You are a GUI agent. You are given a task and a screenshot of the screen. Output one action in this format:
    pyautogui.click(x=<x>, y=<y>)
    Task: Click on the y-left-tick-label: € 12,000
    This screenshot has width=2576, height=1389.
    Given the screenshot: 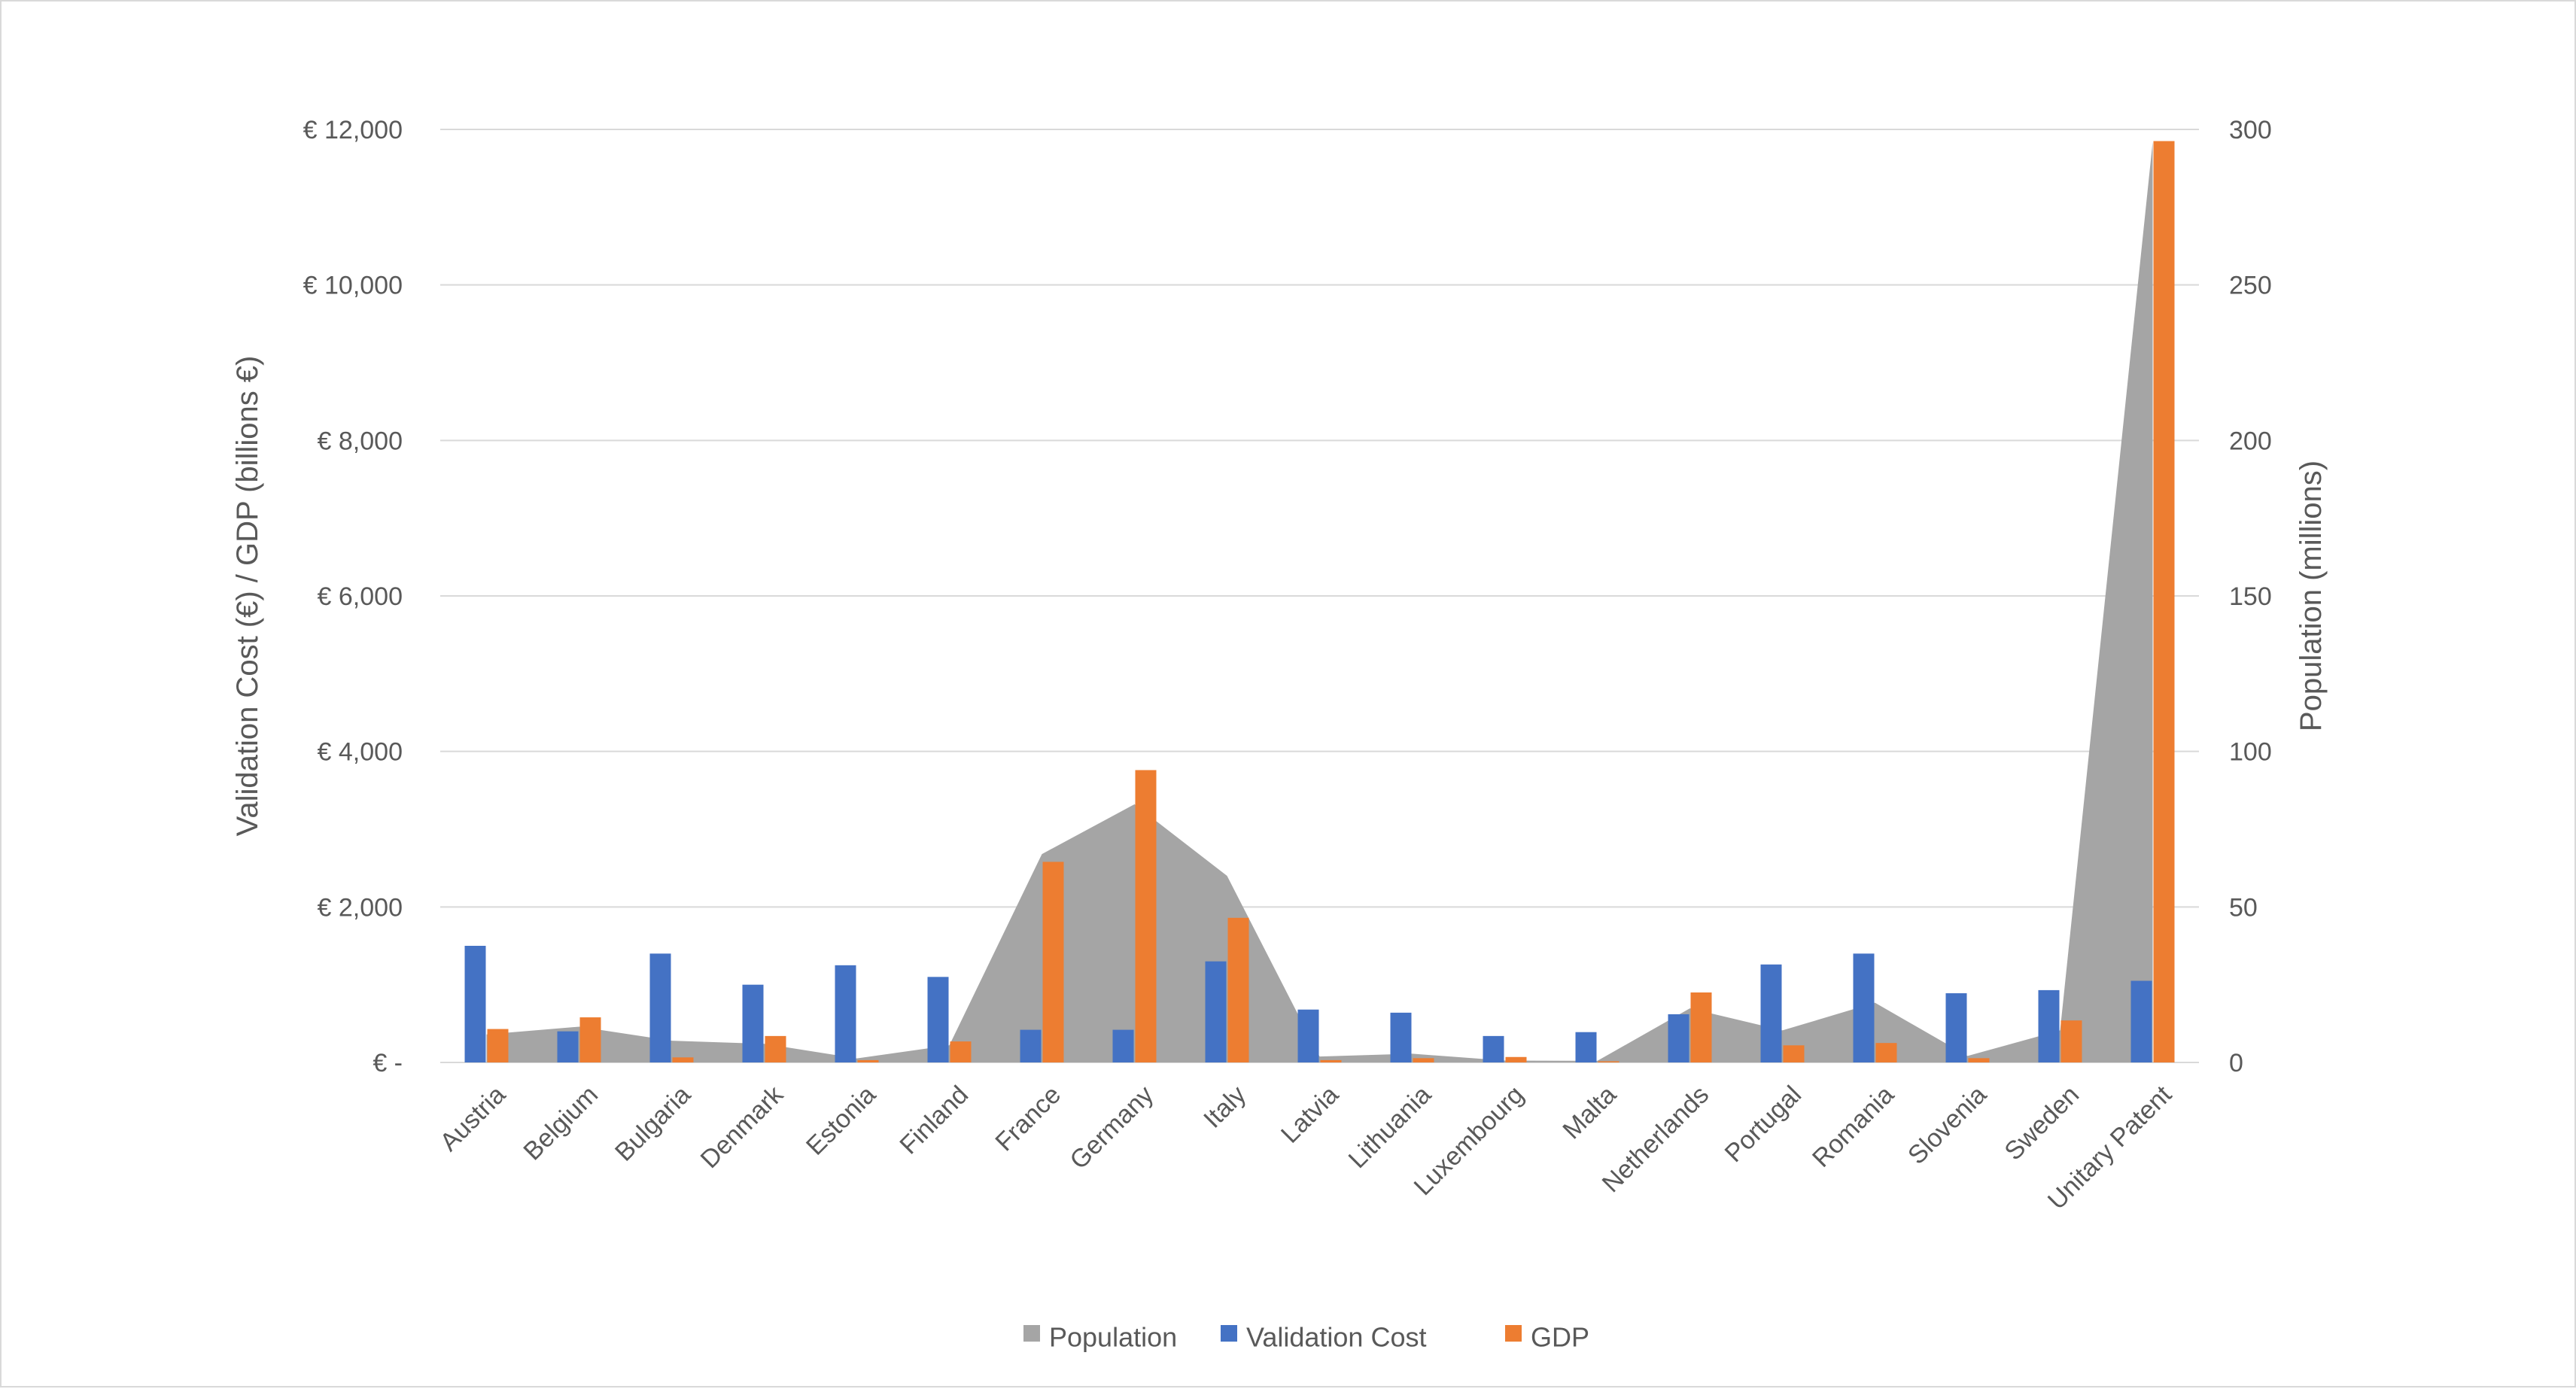 What is the action you would take?
    pyautogui.click(x=353, y=130)
    